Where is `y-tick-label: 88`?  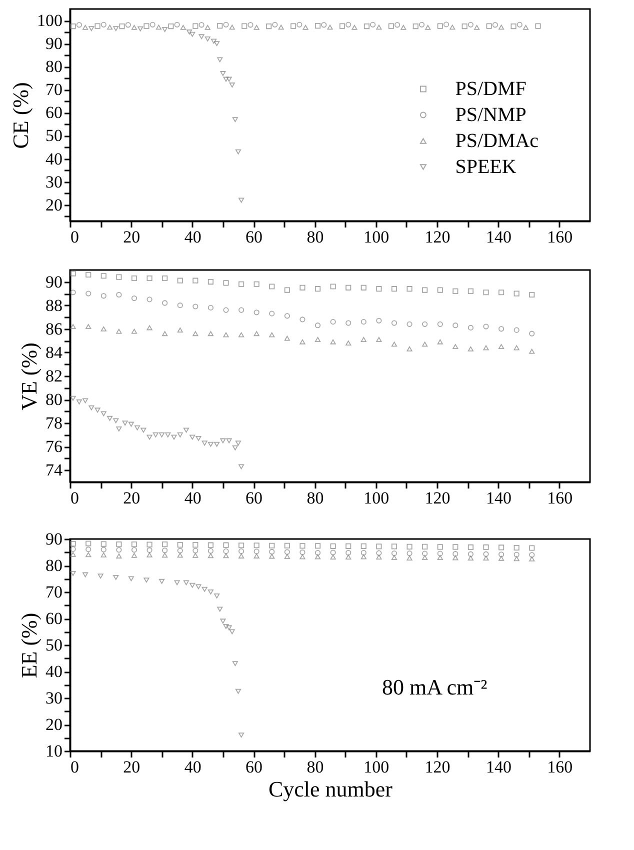 y-tick-label: 88 is located at coordinates (54, 305).